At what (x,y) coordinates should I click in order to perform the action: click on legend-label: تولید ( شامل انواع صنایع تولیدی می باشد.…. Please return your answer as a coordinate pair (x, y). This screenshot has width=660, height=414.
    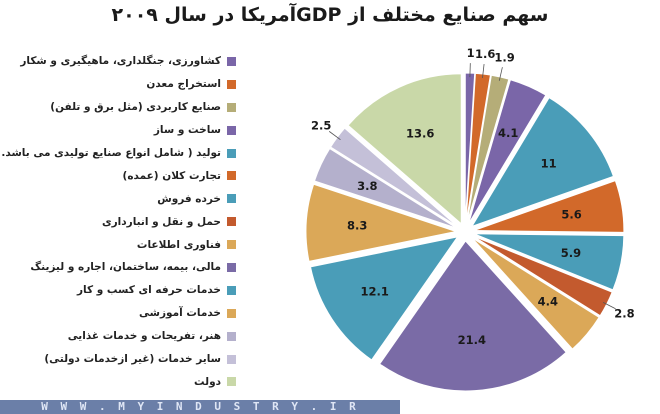
    Looking at the image, I should click on (110, 153).